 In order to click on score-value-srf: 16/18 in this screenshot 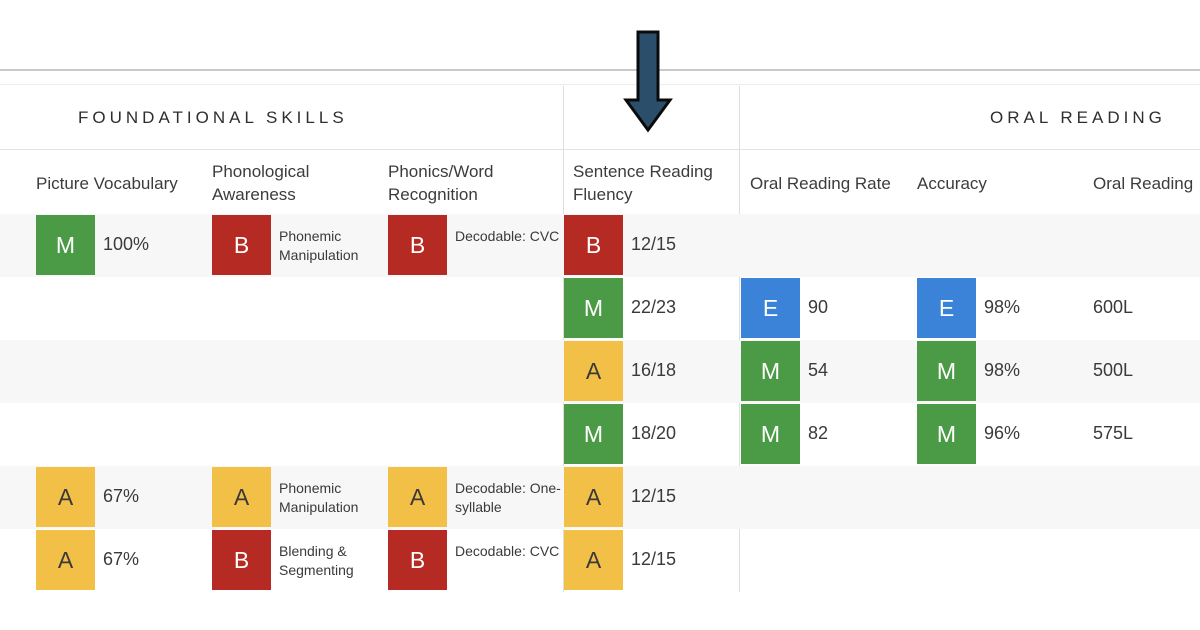, I will do `click(654, 370)`.